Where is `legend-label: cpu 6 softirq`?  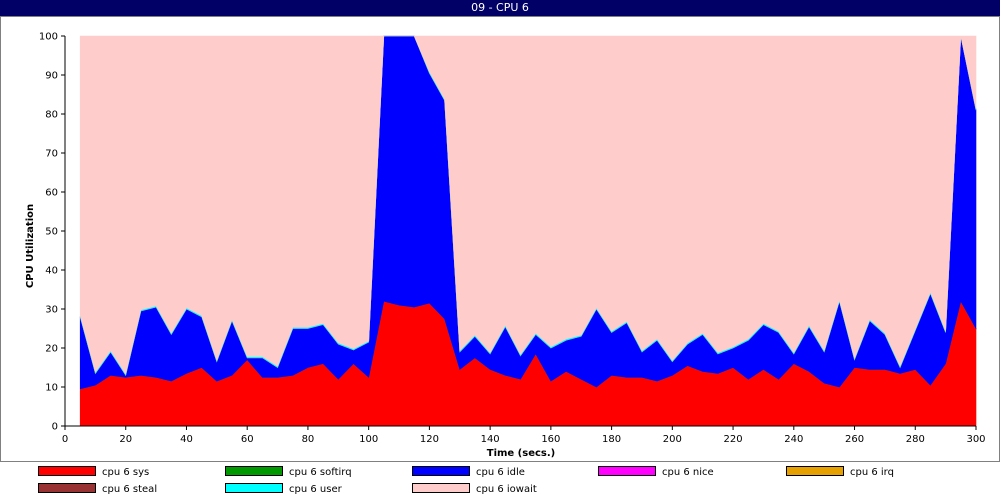 legend-label: cpu 6 softirq is located at coordinates (320, 472).